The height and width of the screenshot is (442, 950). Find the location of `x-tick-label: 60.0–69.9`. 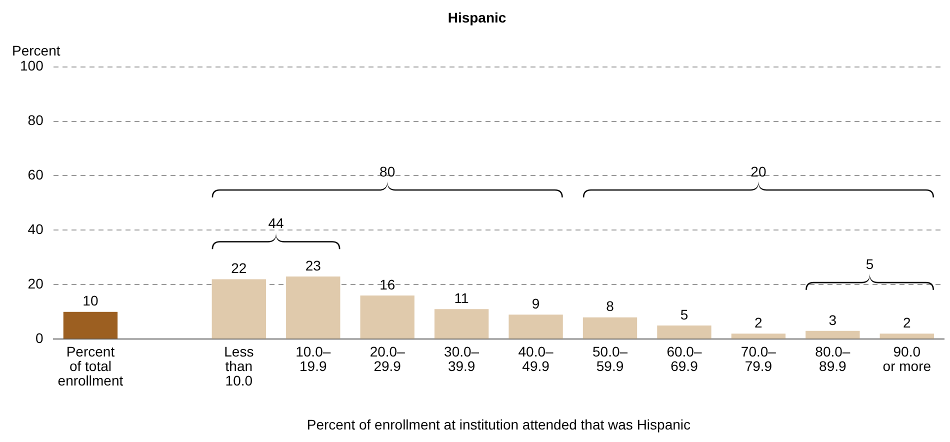

x-tick-label: 60.0–69.9 is located at coordinates (684, 358).